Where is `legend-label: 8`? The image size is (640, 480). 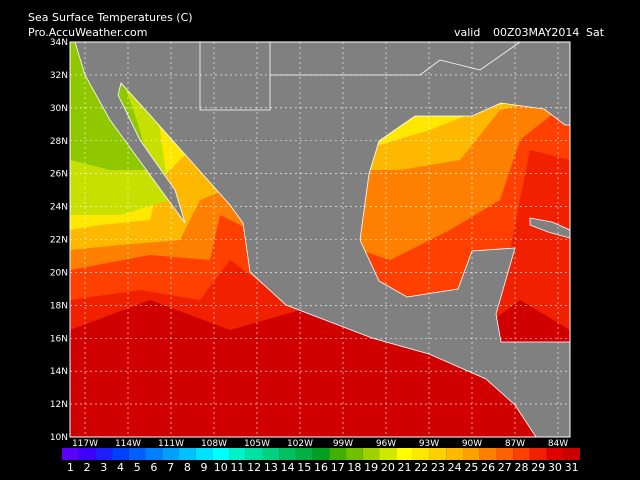
legend-label: 8 is located at coordinates (187, 467).